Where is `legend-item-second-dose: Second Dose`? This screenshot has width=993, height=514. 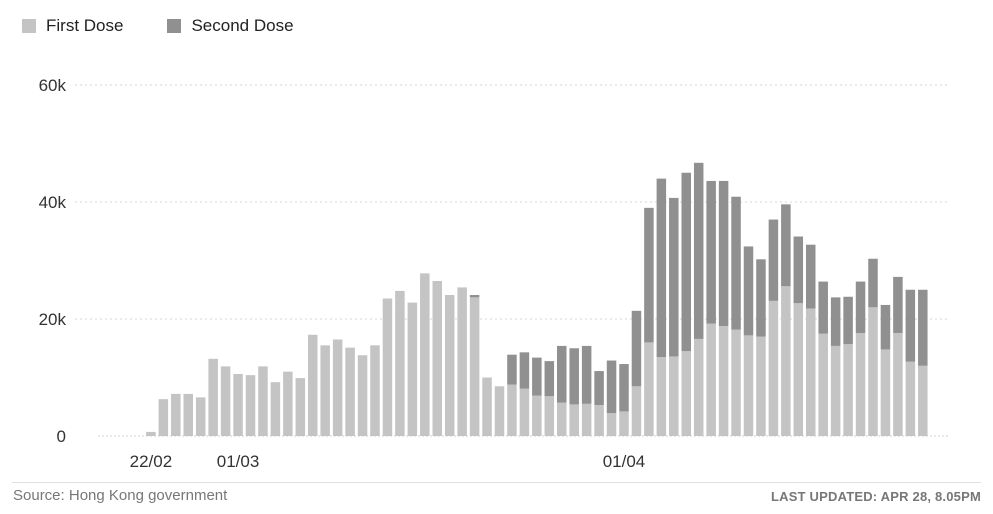
legend-item-second-dose: Second Dose is located at coordinates (230, 26).